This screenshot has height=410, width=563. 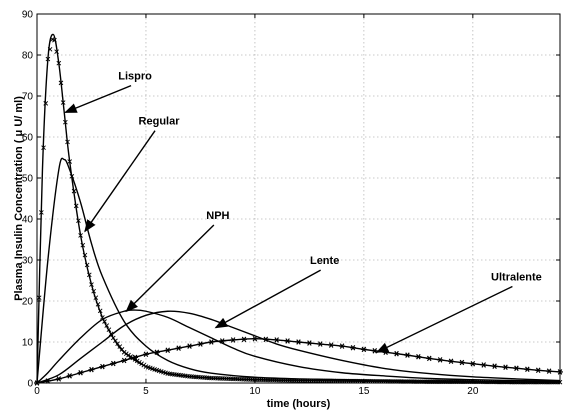 I want to click on y-tick-label-2: 20, so click(x=28, y=302).